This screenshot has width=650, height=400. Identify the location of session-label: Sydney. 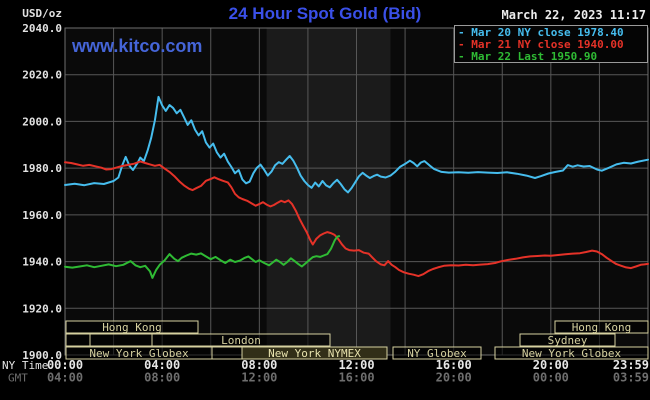
(568, 340).